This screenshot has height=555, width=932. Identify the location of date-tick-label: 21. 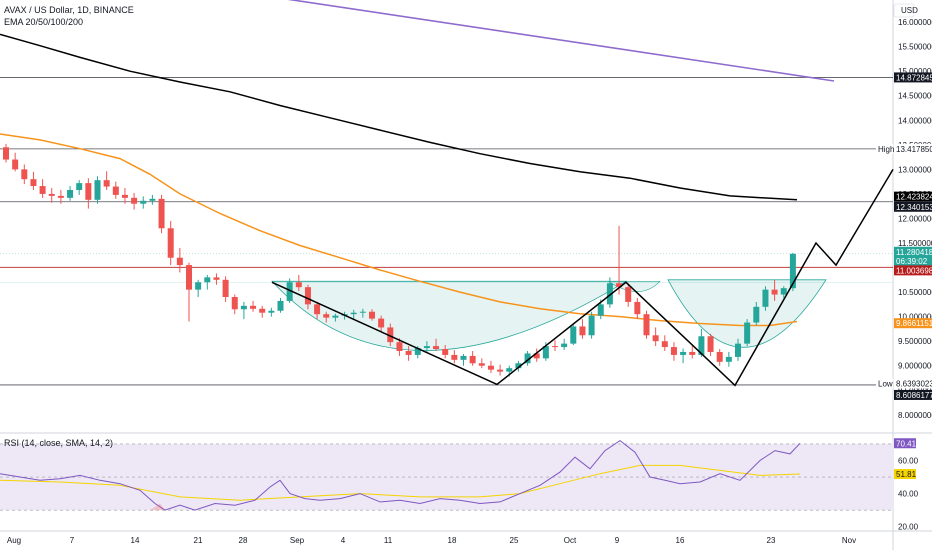
(198, 540).